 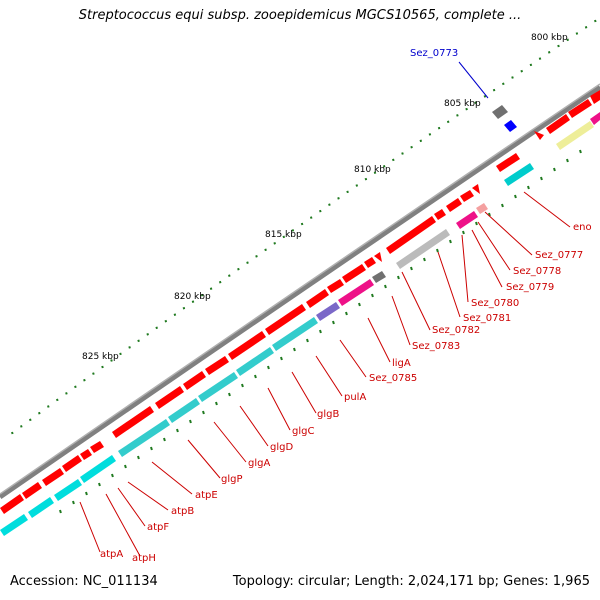 What do you see at coordinates (303, 431) in the screenshot?
I see `gene-label: glgC` at bounding box center [303, 431].